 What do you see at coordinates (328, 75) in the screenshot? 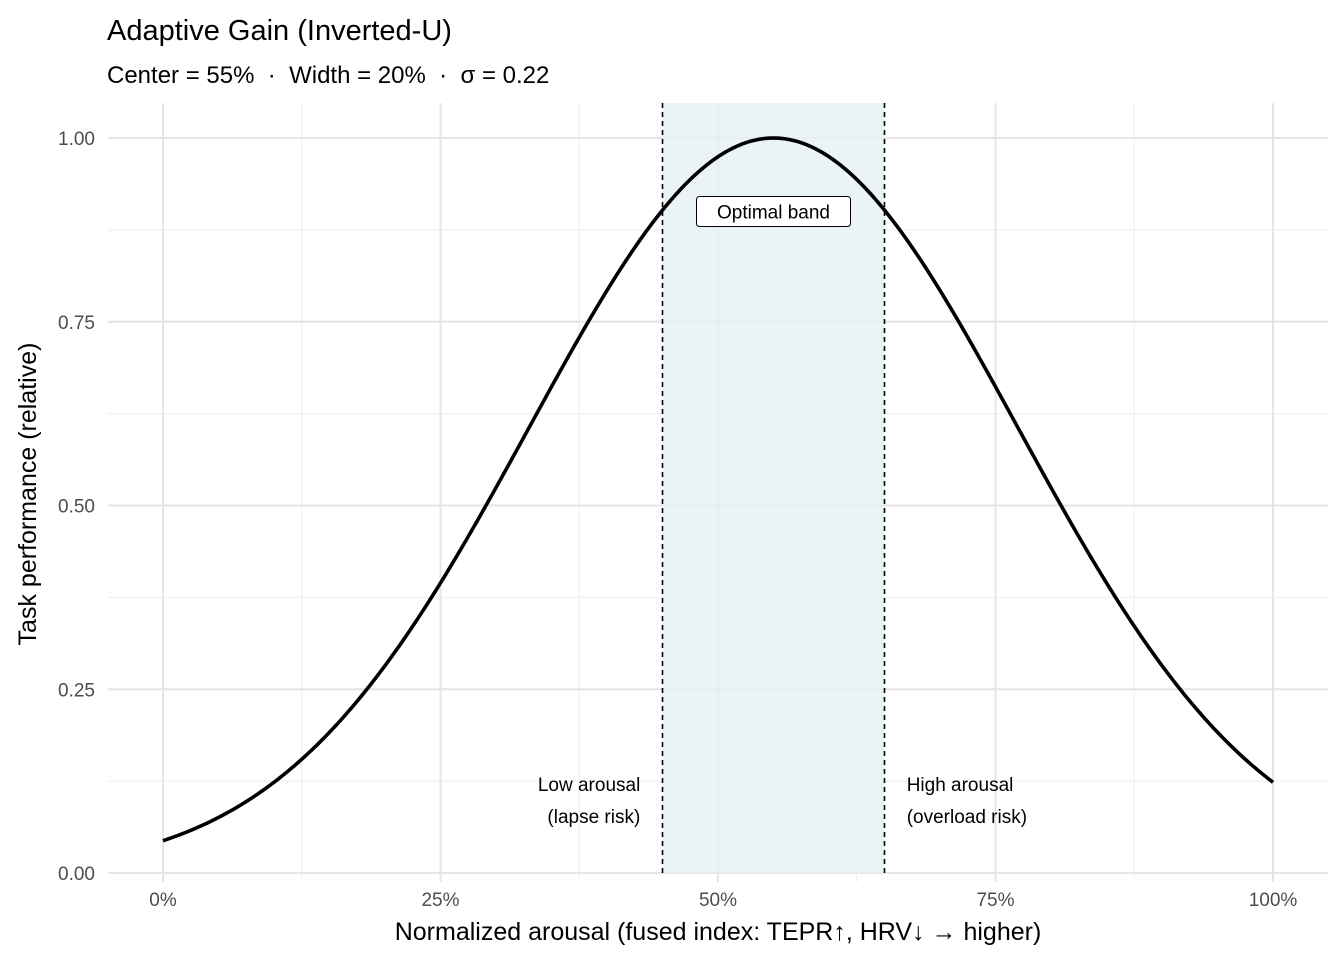
I see `chart-subtitle: Center = 55% · Width = 20% · σ = 0.22` at bounding box center [328, 75].